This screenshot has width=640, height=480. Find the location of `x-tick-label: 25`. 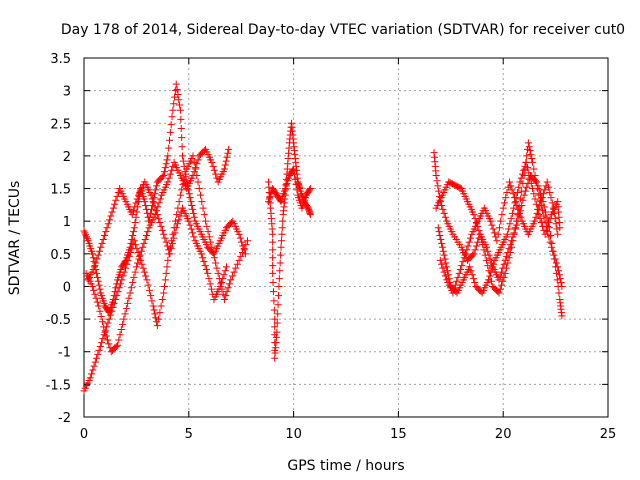

x-tick-label: 25 is located at coordinates (608, 434).